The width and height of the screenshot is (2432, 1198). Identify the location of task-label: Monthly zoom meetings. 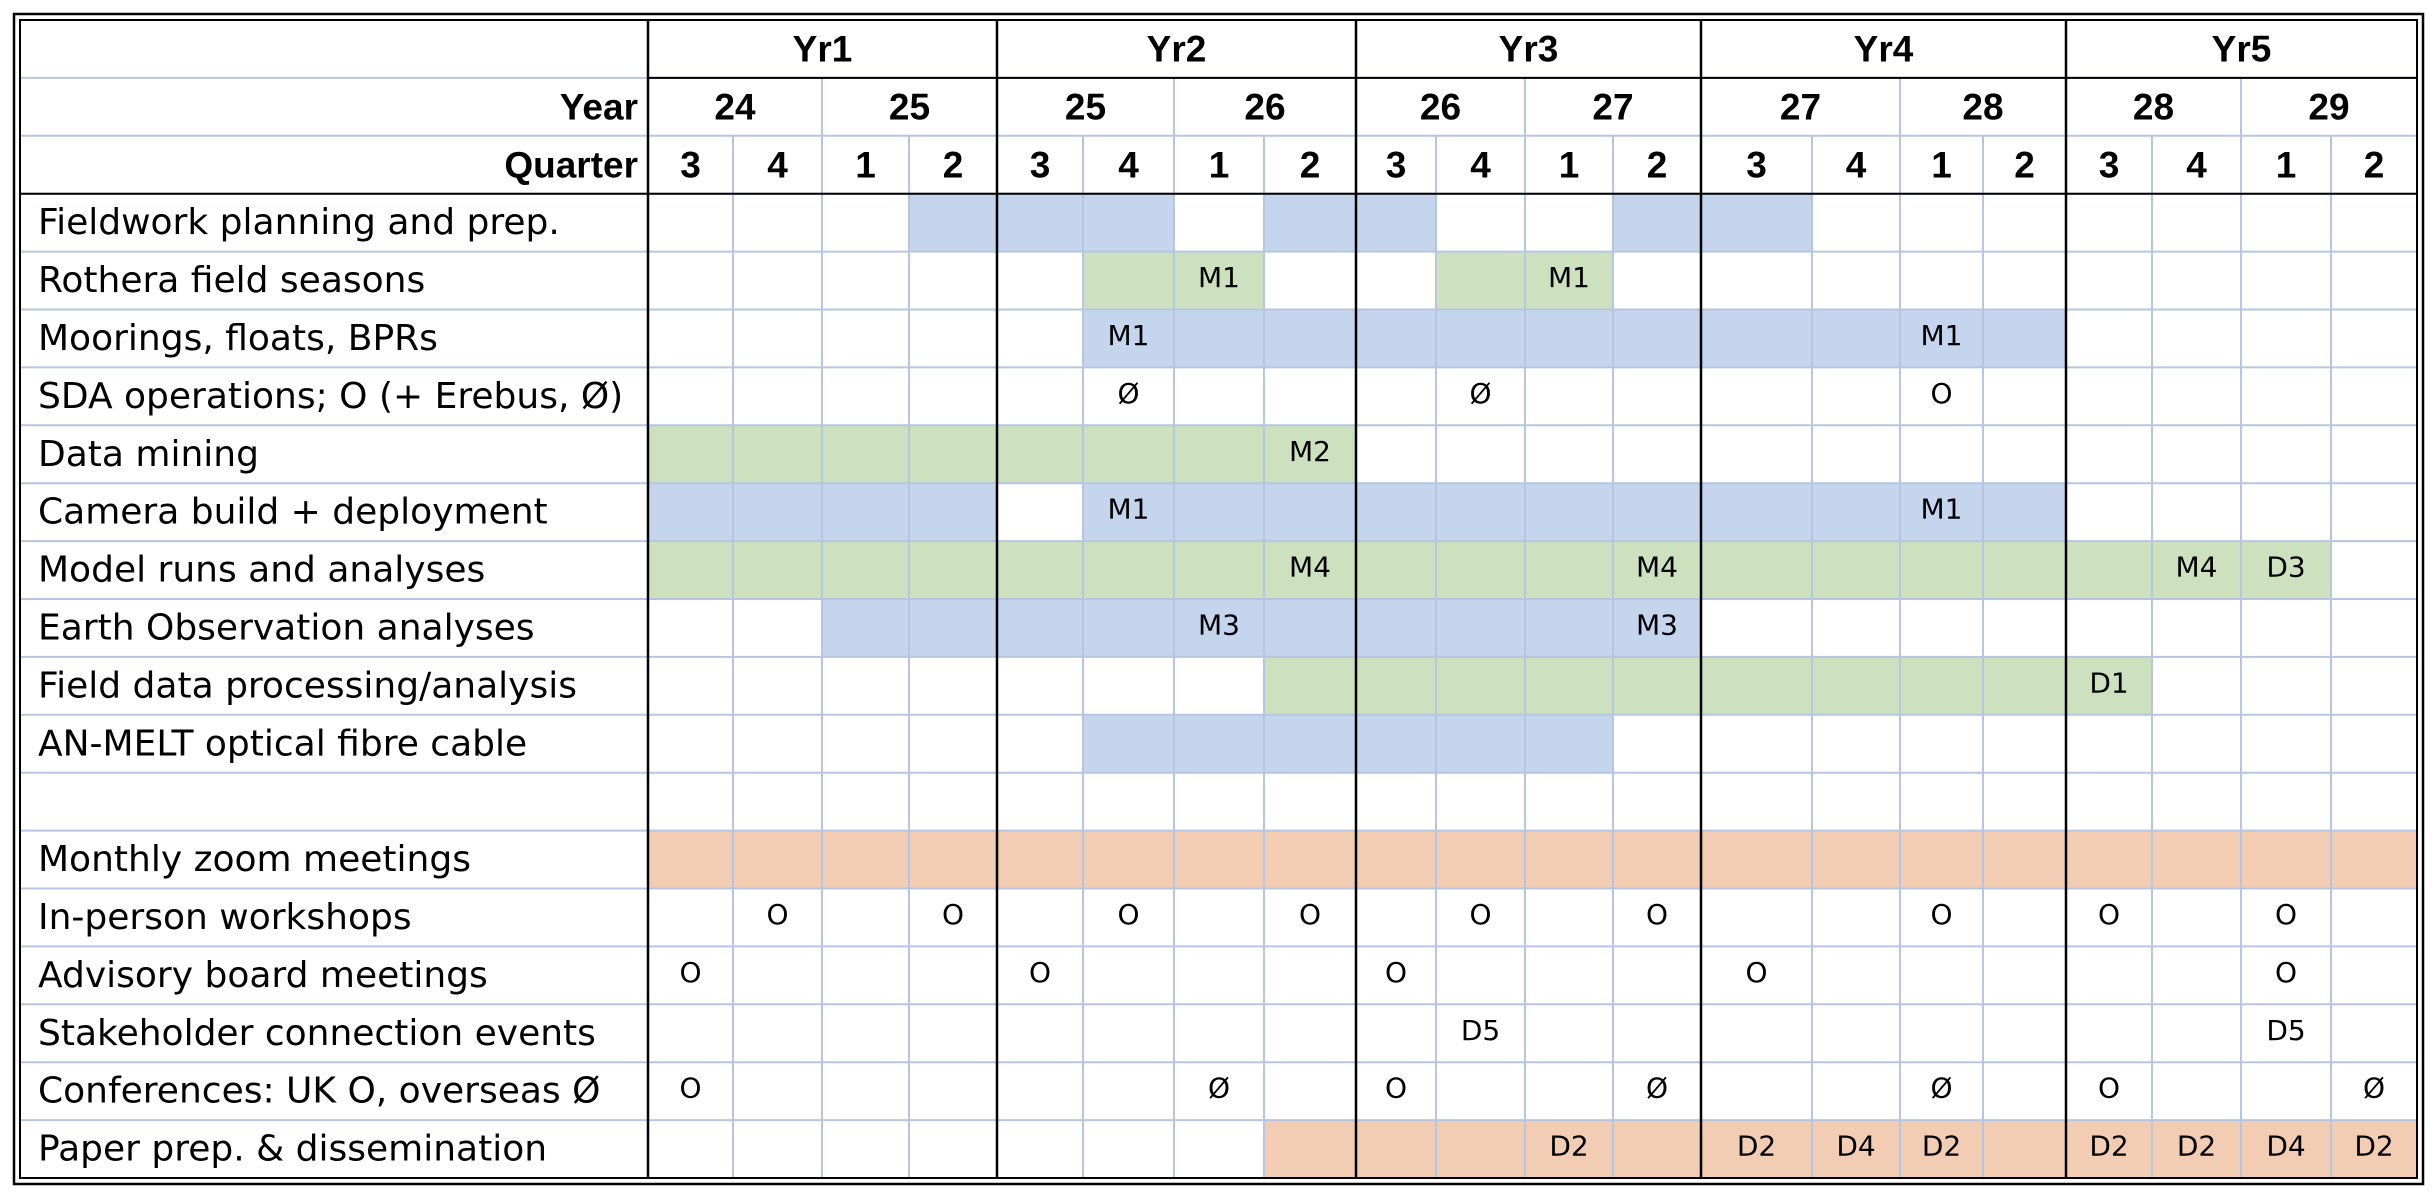
(254, 859).